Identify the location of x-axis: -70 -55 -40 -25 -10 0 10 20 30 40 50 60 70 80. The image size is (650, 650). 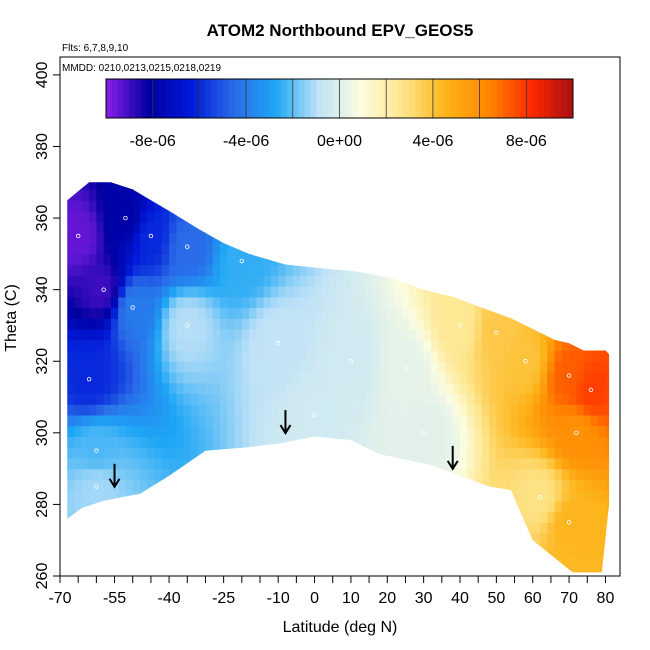
(331, 591).